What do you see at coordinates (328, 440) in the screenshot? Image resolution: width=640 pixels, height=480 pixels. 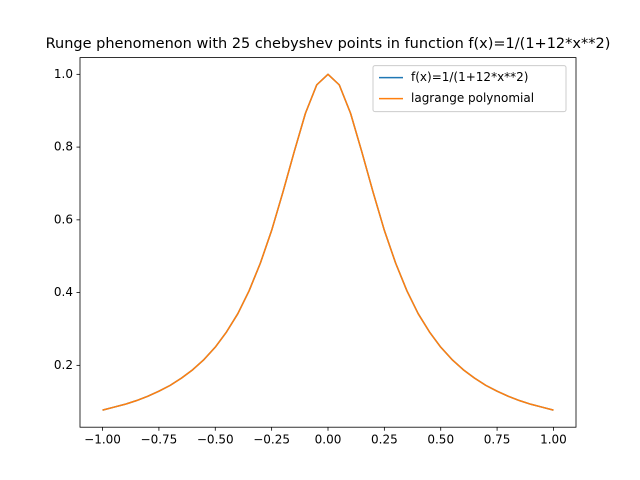 I see `x-tick-label: 0.00` at bounding box center [328, 440].